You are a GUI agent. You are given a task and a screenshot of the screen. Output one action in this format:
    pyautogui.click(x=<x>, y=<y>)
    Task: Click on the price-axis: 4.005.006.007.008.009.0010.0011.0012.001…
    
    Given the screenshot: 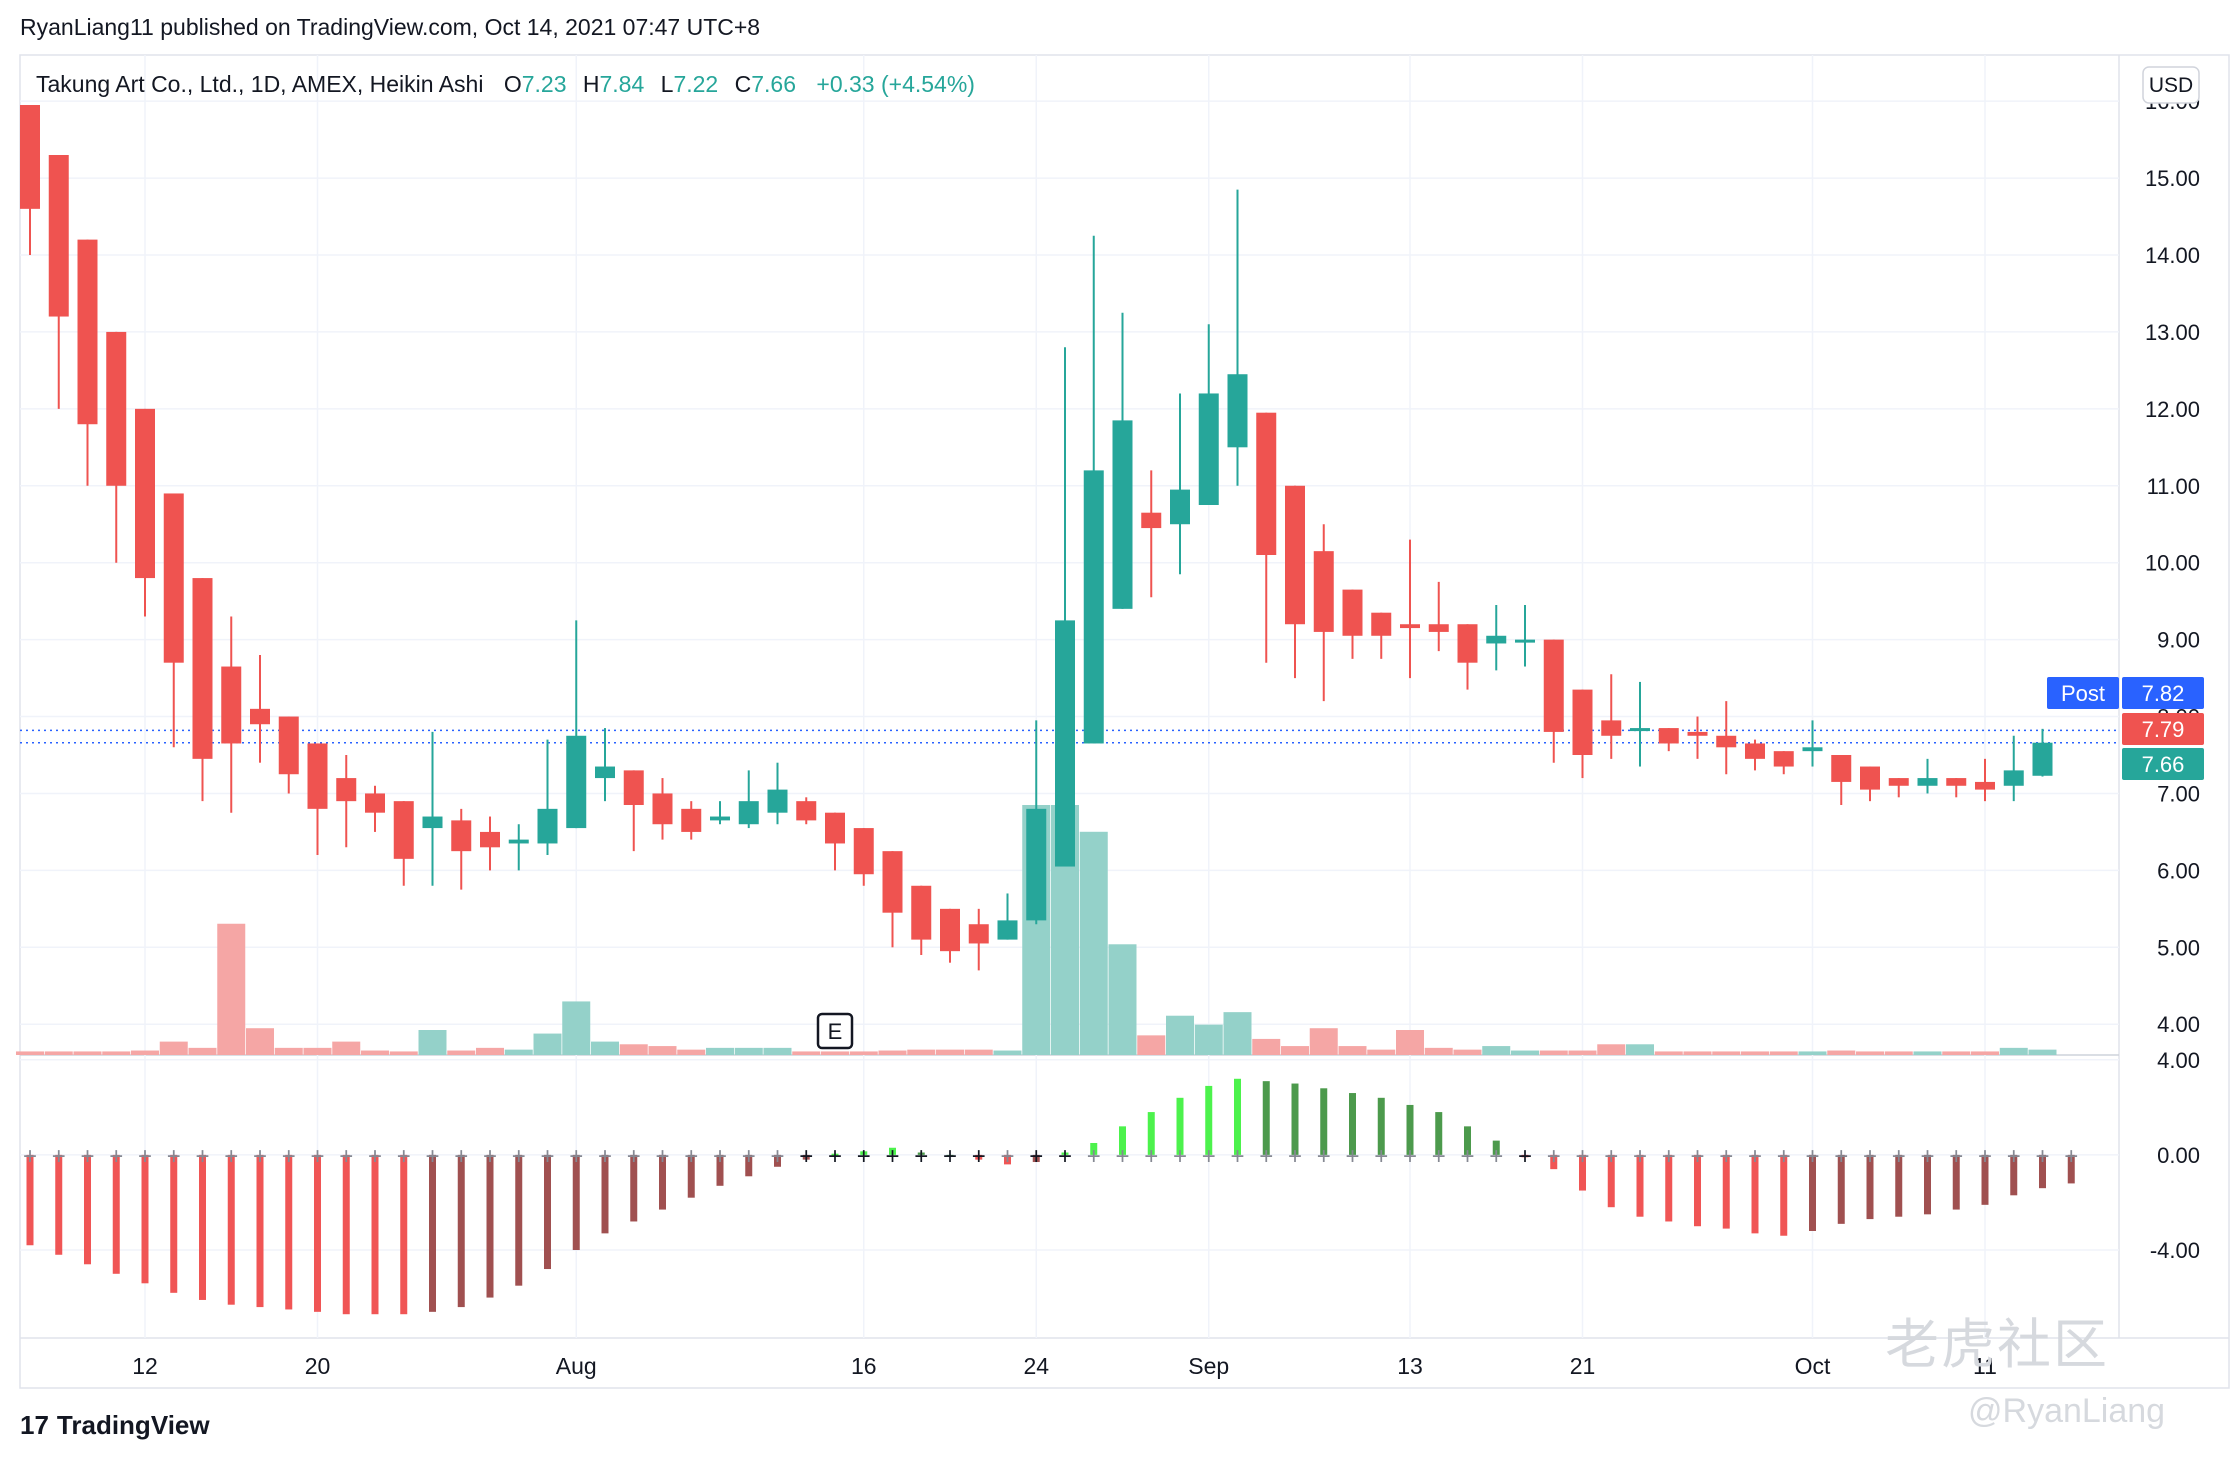 What is the action you would take?
    pyautogui.click(x=2172, y=676)
    